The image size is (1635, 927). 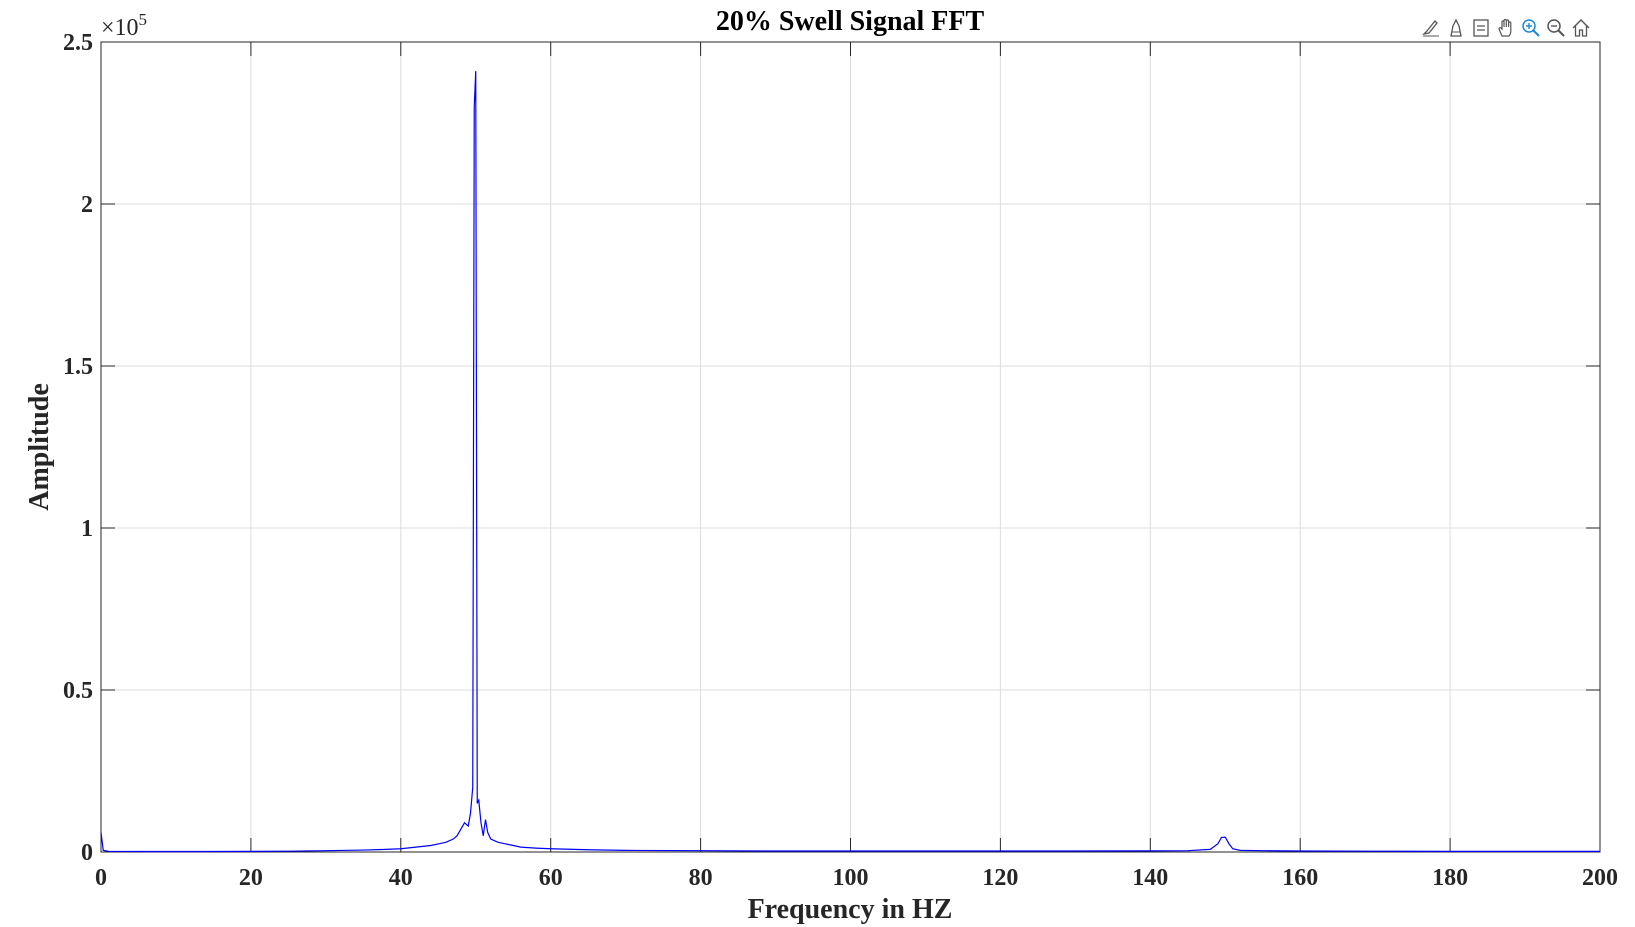 What do you see at coordinates (1150, 878) in the screenshot?
I see `x-tick-label: 140` at bounding box center [1150, 878].